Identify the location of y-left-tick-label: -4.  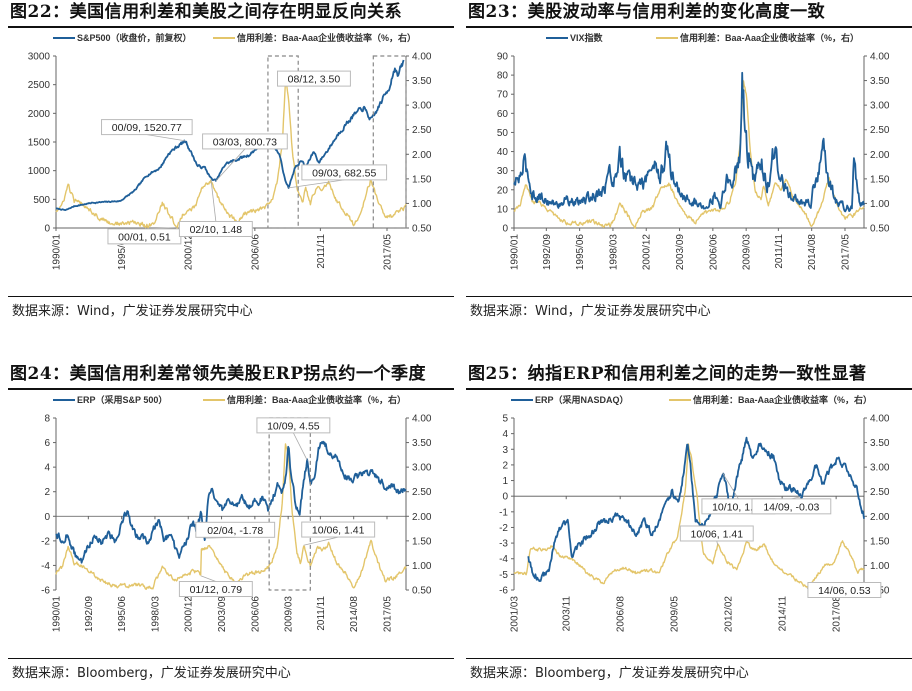
(503, 559).